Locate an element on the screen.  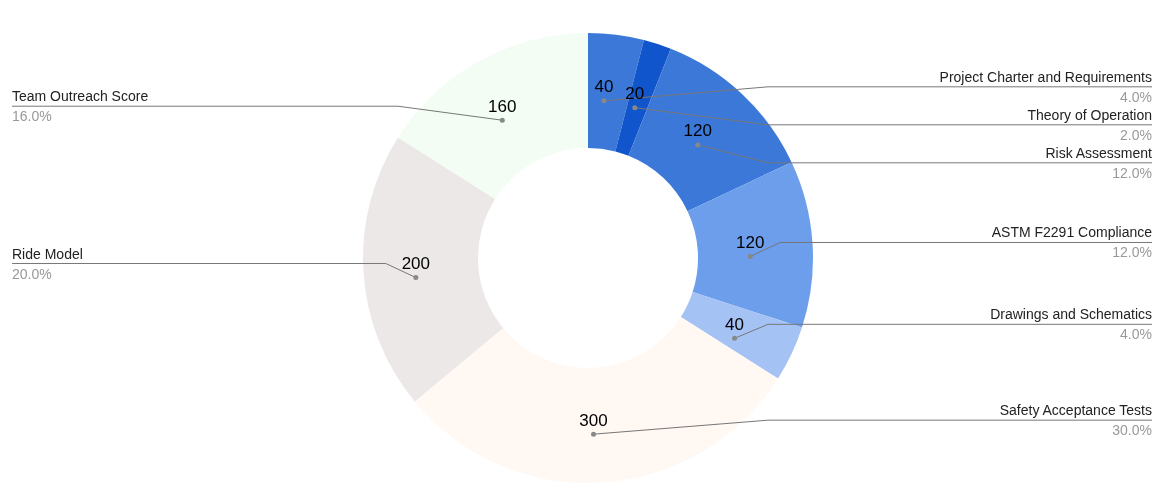
data-label: 300 is located at coordinates (593, 420).